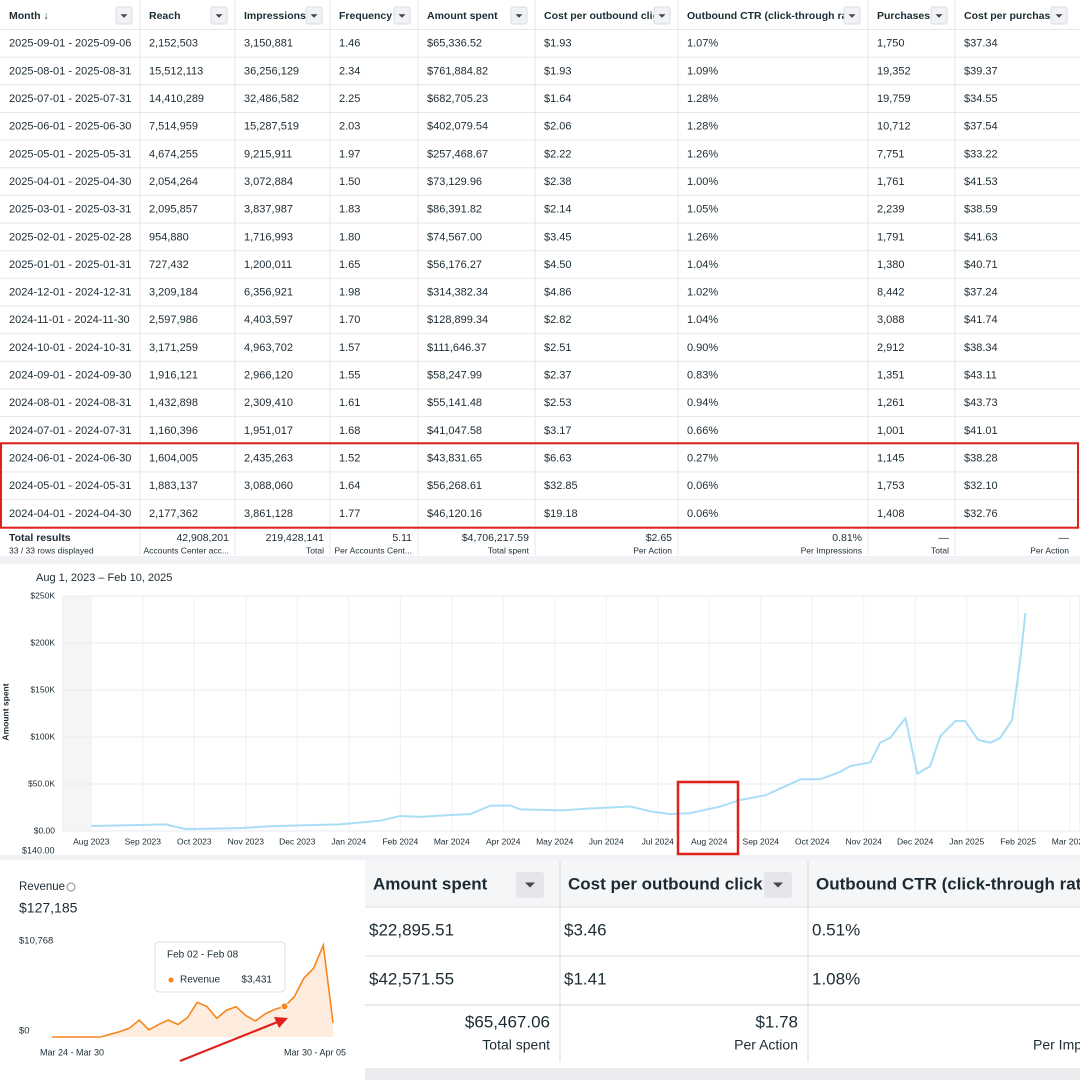 This screenshot has width=1080, height=1080. Describe the element at coordinates (558, 71) in the screenshot. I see `table-cell: $1.93` at that location.